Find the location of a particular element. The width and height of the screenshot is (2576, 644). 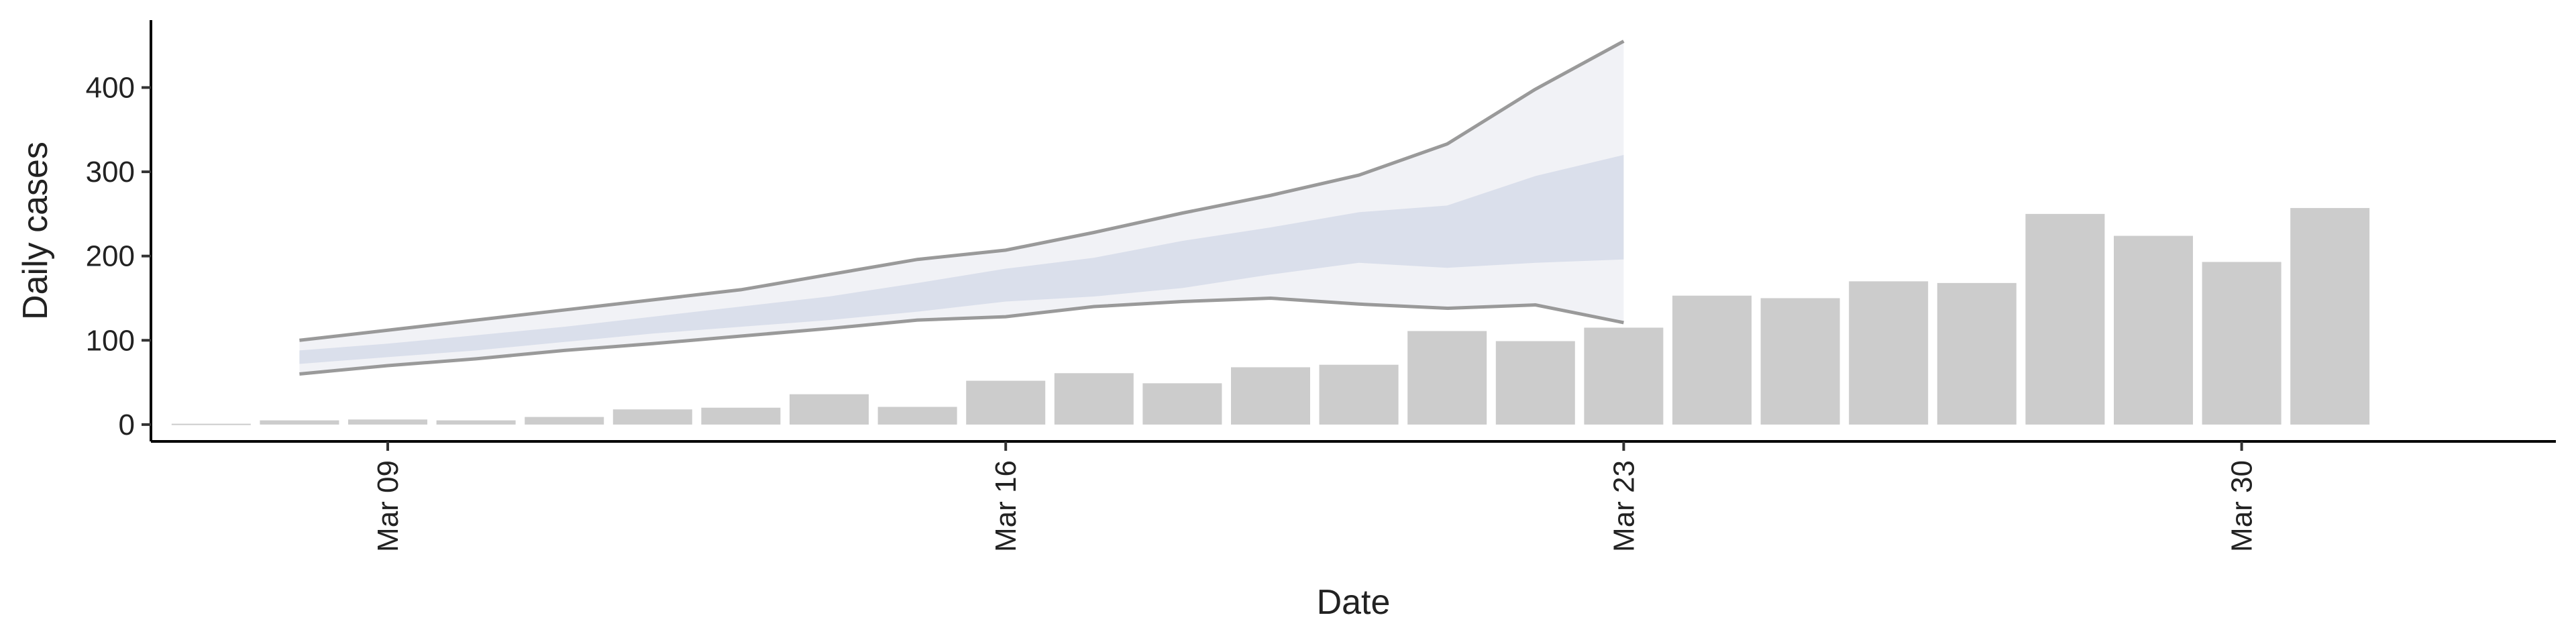

y-tick-label: 300 is located at coordinates (110, 172).